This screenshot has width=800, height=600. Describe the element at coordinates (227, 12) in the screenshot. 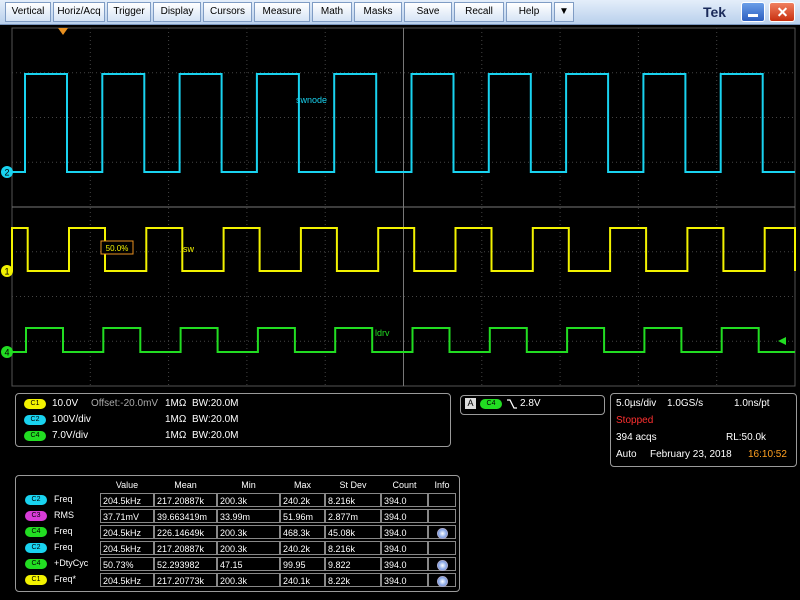

I see `menu-button: Cursors` at that location.